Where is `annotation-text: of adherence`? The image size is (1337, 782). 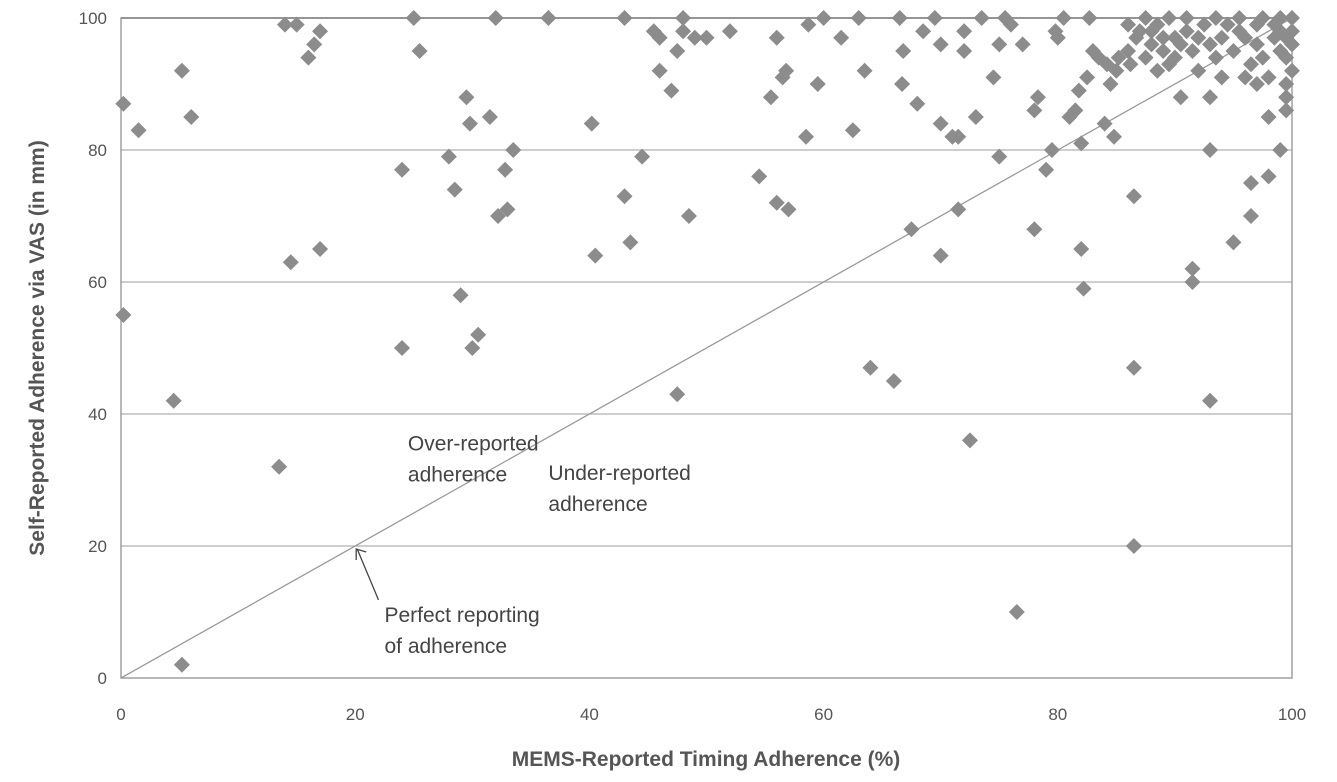
annotation-text: of adherence is located at coordinates (445, 646).